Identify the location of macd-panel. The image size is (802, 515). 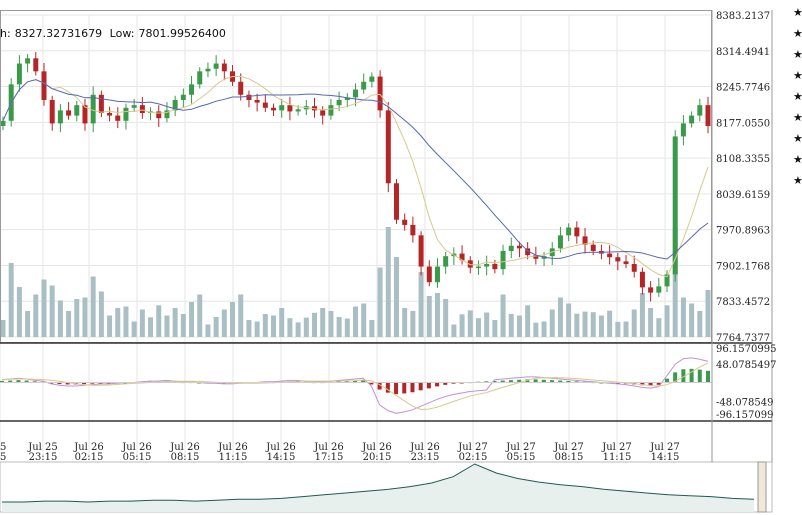
(356, 385).